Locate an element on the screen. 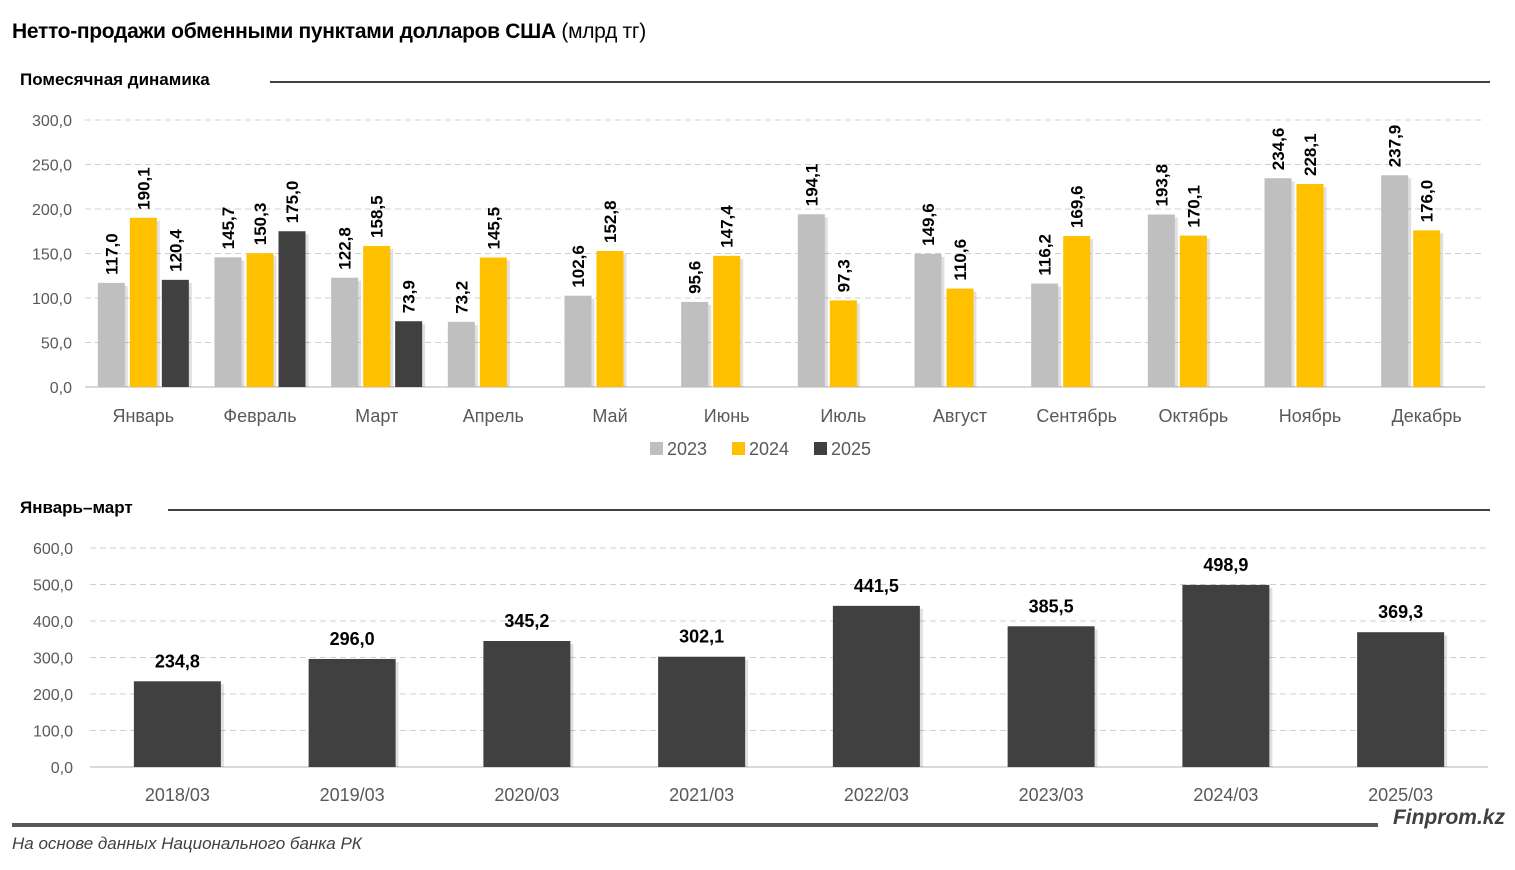  legend-label-2024: 2024 is located at coordinates (769, 449).